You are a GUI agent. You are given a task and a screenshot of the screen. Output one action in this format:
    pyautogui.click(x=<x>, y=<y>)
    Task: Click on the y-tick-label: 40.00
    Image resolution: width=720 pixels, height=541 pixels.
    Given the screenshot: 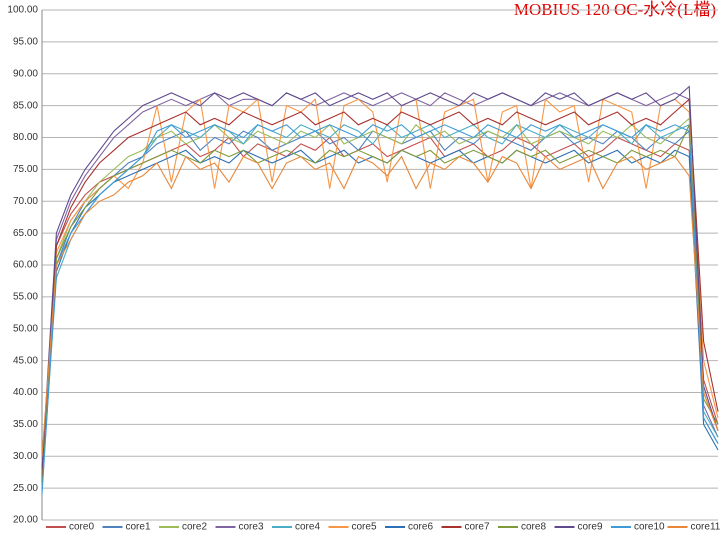 What is the action you would take?
    pyautogui.click(x=25, y=392)
    